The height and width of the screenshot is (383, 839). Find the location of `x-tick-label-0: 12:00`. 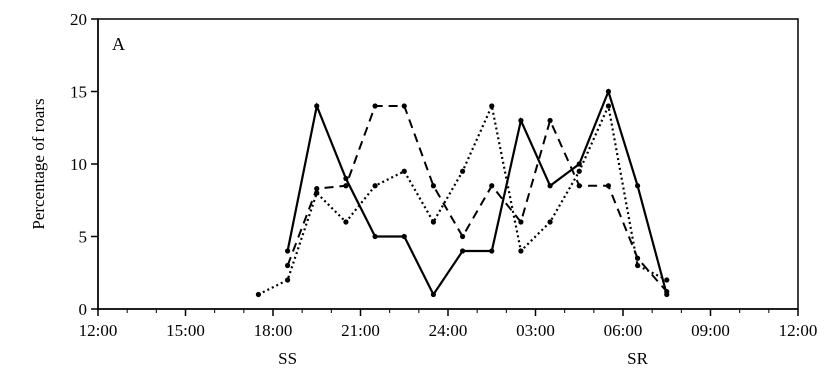

x-tick-label-0: 12:00 is located at coordinates (98, 330).